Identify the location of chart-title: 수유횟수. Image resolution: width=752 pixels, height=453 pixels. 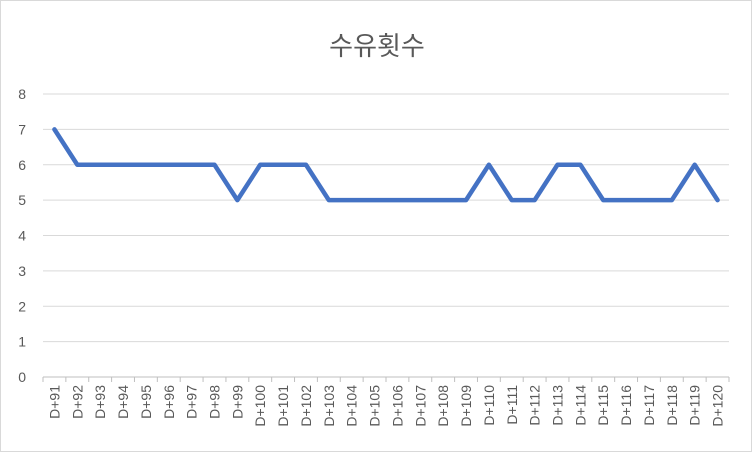
(377, 47).